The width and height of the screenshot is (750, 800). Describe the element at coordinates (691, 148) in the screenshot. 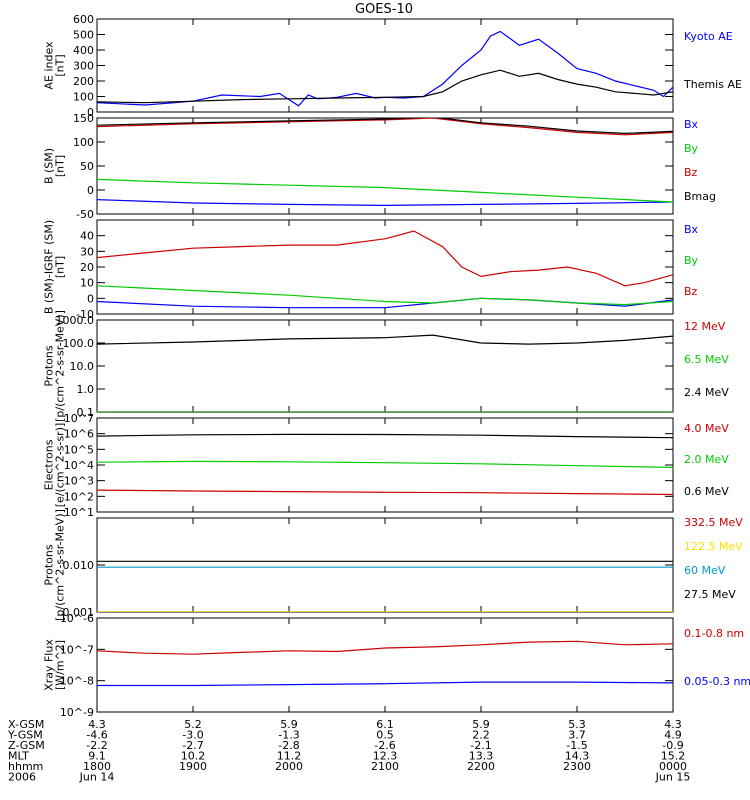

I see `legend-entry: By` at that location.